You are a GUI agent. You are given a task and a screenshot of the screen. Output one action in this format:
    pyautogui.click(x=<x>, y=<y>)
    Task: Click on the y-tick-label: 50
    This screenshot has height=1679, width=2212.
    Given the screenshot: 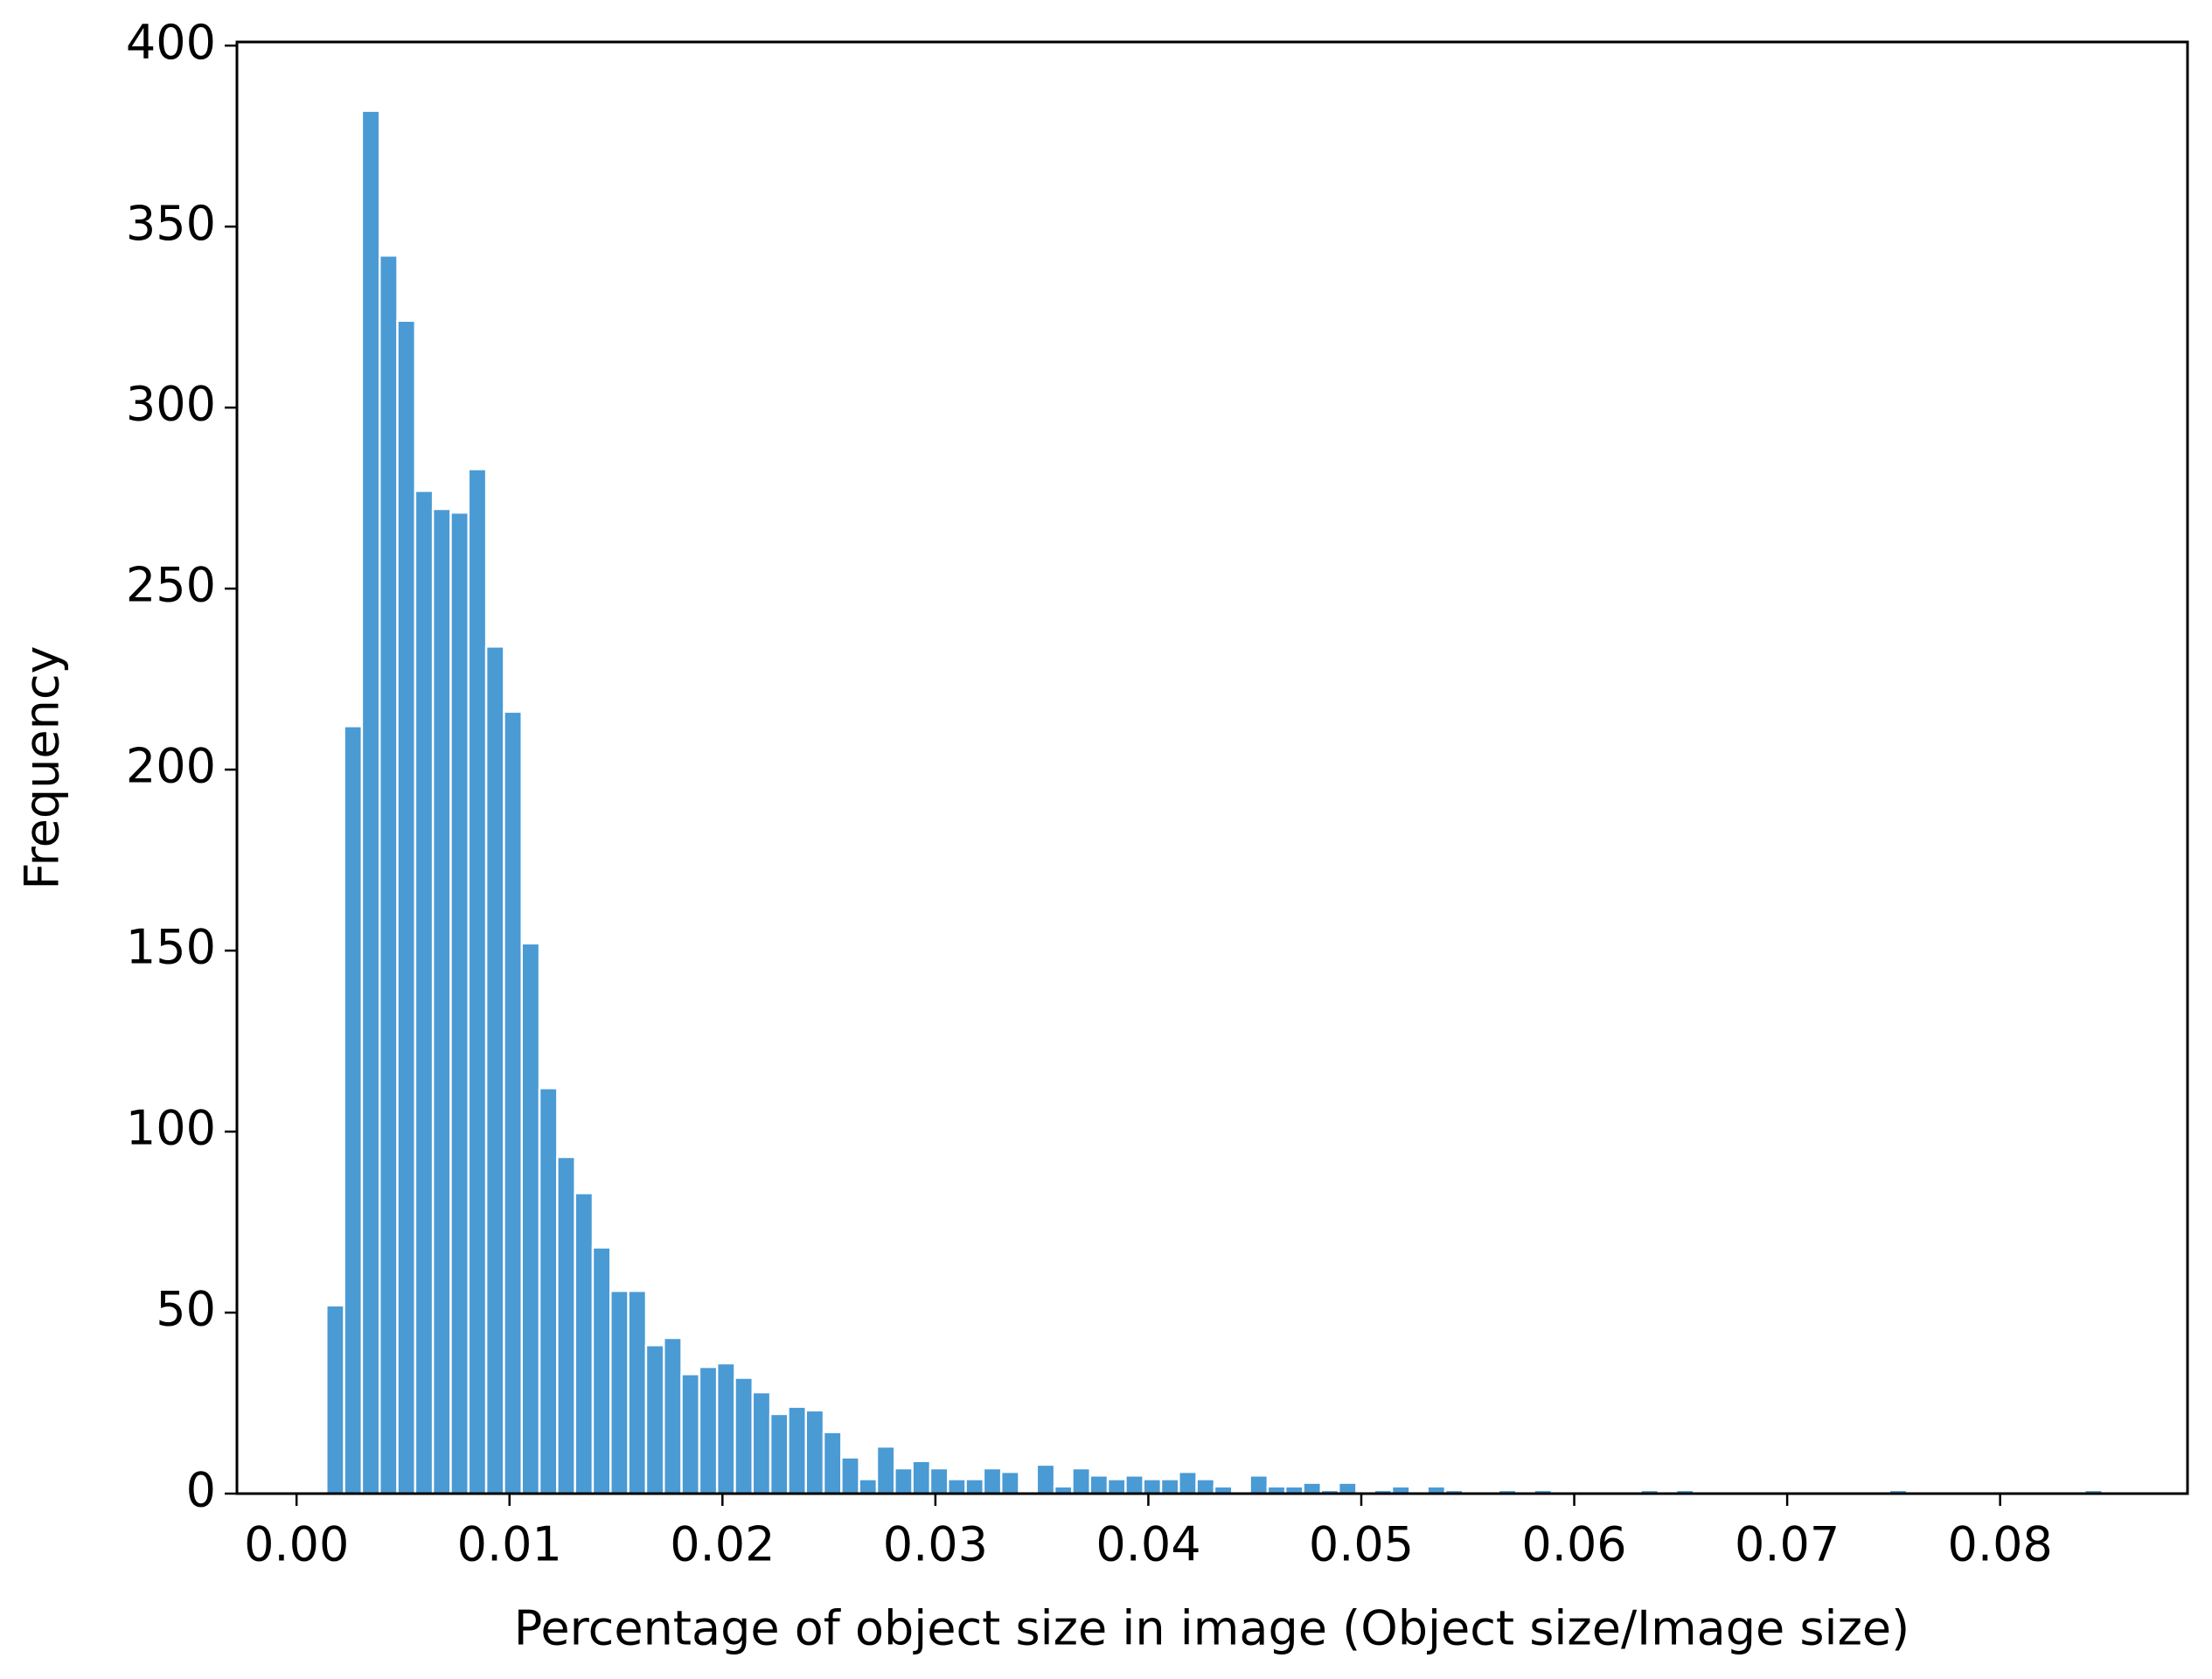 What is the action you would take?
    pyautogui.click(x=186, y=1310)
    